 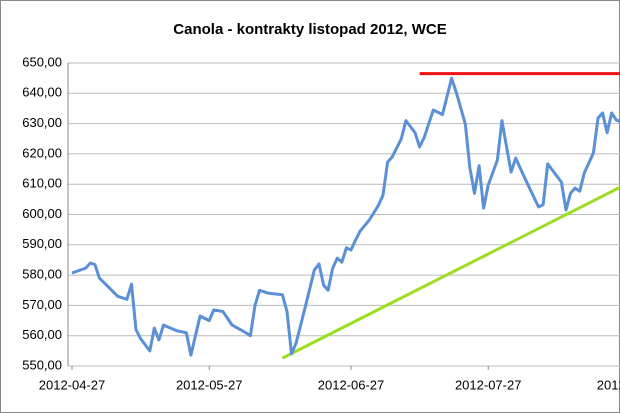 What do you see at coordinates (608, 384) in the screenshot?
I see `x-tick-label: 2012-08-27` at bounding box center [608, 384].